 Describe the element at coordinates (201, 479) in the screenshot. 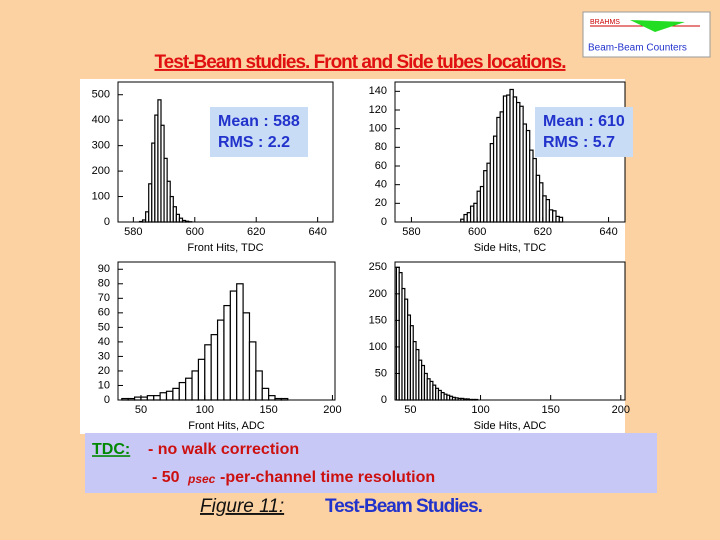

I see `notes-unit: psec` at that location.